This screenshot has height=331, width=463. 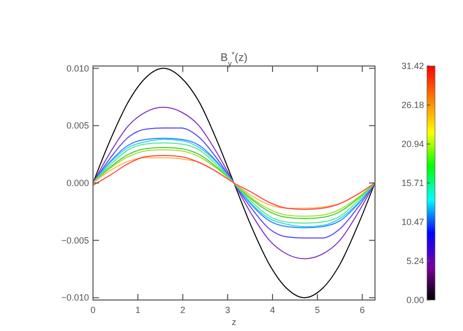 What do you see at coordinates (412, 183) in the screenshot?
I see `color-bar-label: 15.71` at bounding box center [412, 183].